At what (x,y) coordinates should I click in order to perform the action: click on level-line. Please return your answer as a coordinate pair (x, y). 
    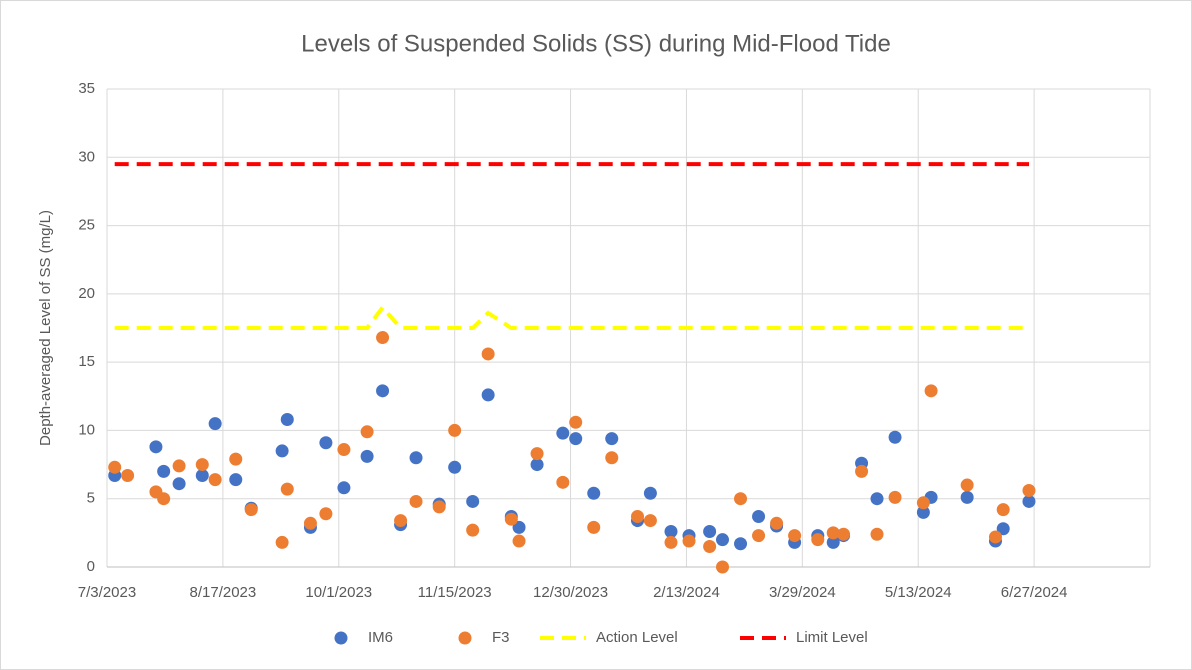
    Looking at the image, I should click on (571, 317).